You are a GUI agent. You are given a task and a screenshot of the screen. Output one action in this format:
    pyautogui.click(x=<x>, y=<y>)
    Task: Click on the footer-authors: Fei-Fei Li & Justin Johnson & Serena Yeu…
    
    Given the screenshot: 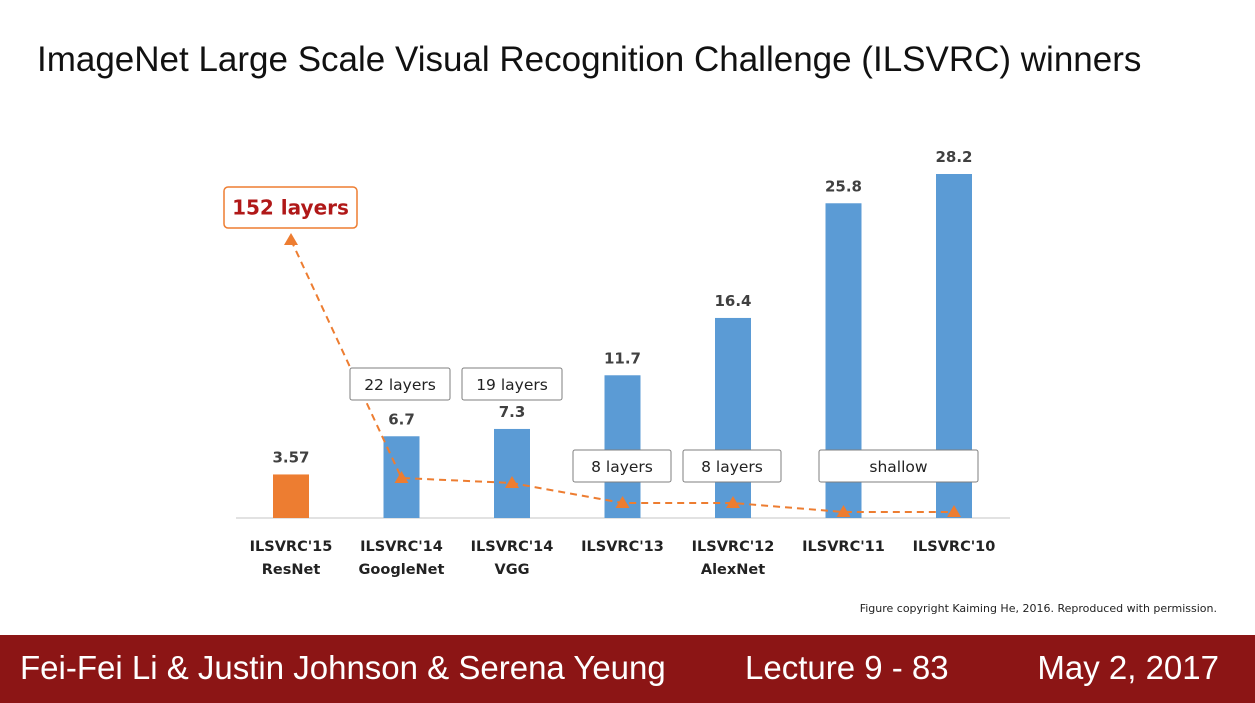 What is the action you would take?
    pyautogui.click(x=343, y=667)
    